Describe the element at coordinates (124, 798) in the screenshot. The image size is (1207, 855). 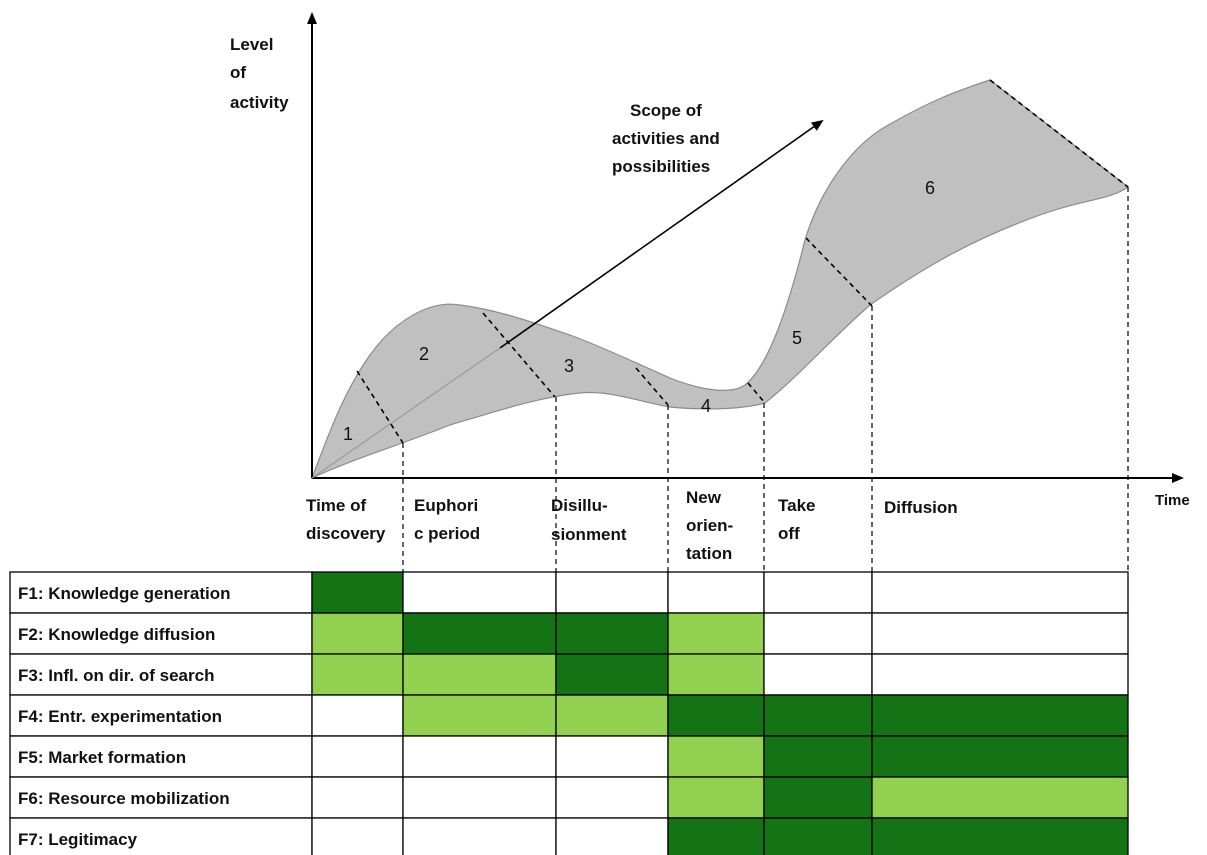
I see `table-row-label: F6: Resource mobilization` at that location.